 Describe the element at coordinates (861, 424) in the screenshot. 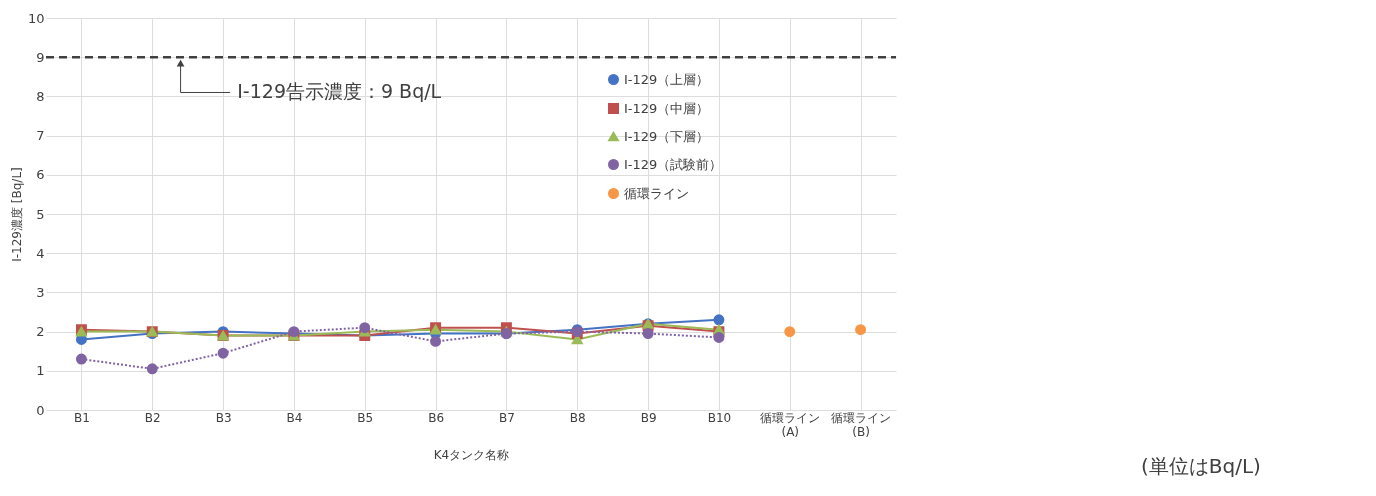

I see `x-tick-label: 循環ライン(B)` at that location.